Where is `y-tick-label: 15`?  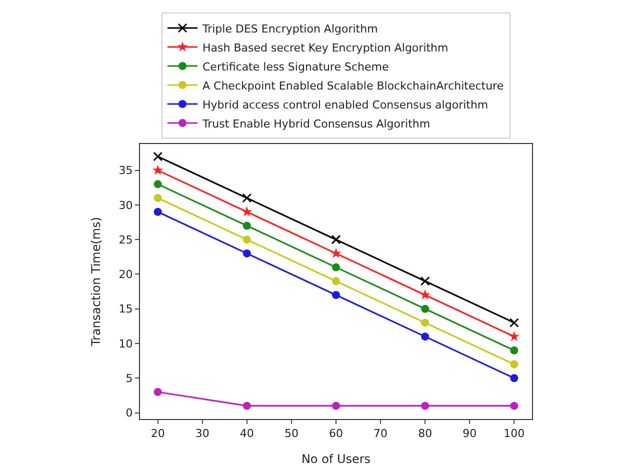
y-tick-label: 15 is located at coordinates (125, 309).